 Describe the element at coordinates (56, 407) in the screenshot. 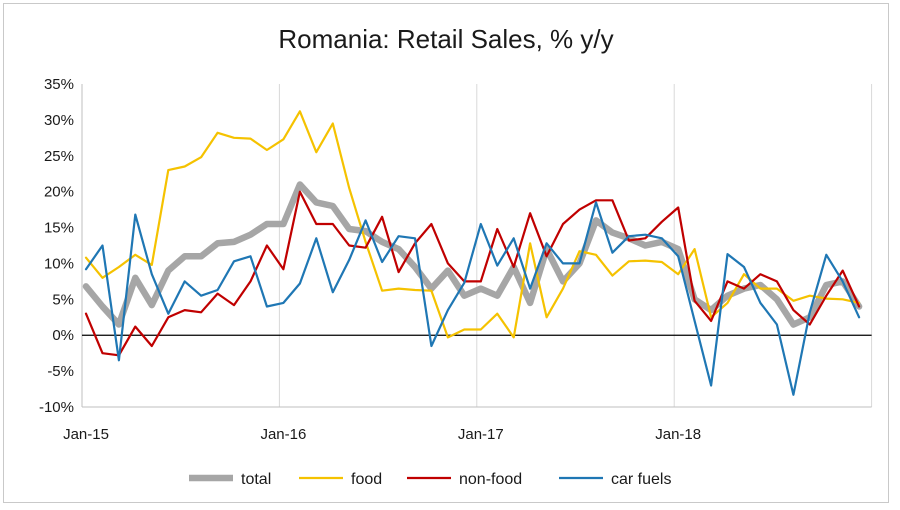

I see `y-tick-label: -10%` at that location.